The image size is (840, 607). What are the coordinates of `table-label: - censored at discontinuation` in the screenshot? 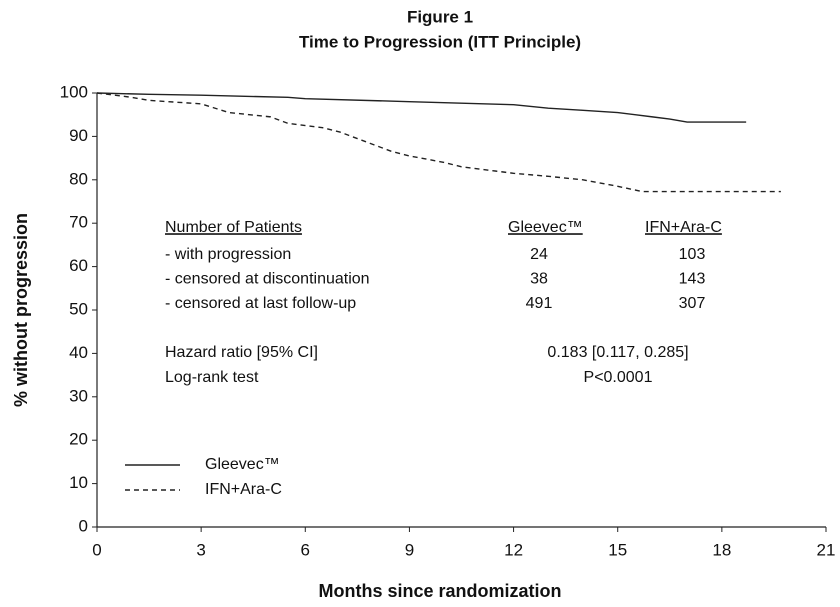 It's located at (267, 279).